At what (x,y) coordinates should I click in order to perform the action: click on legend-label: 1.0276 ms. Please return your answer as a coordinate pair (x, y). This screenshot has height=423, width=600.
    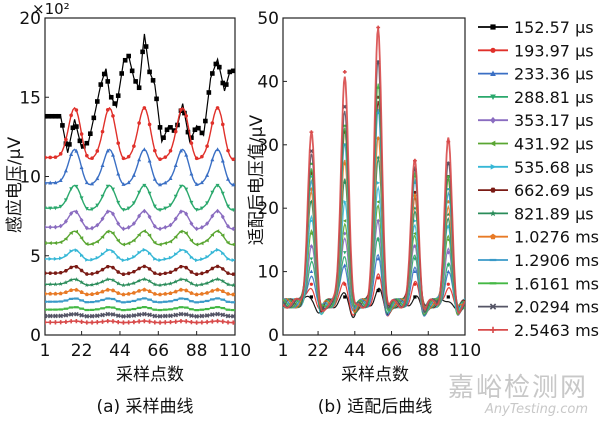
    Looking at the image, I should click on (556, 237).